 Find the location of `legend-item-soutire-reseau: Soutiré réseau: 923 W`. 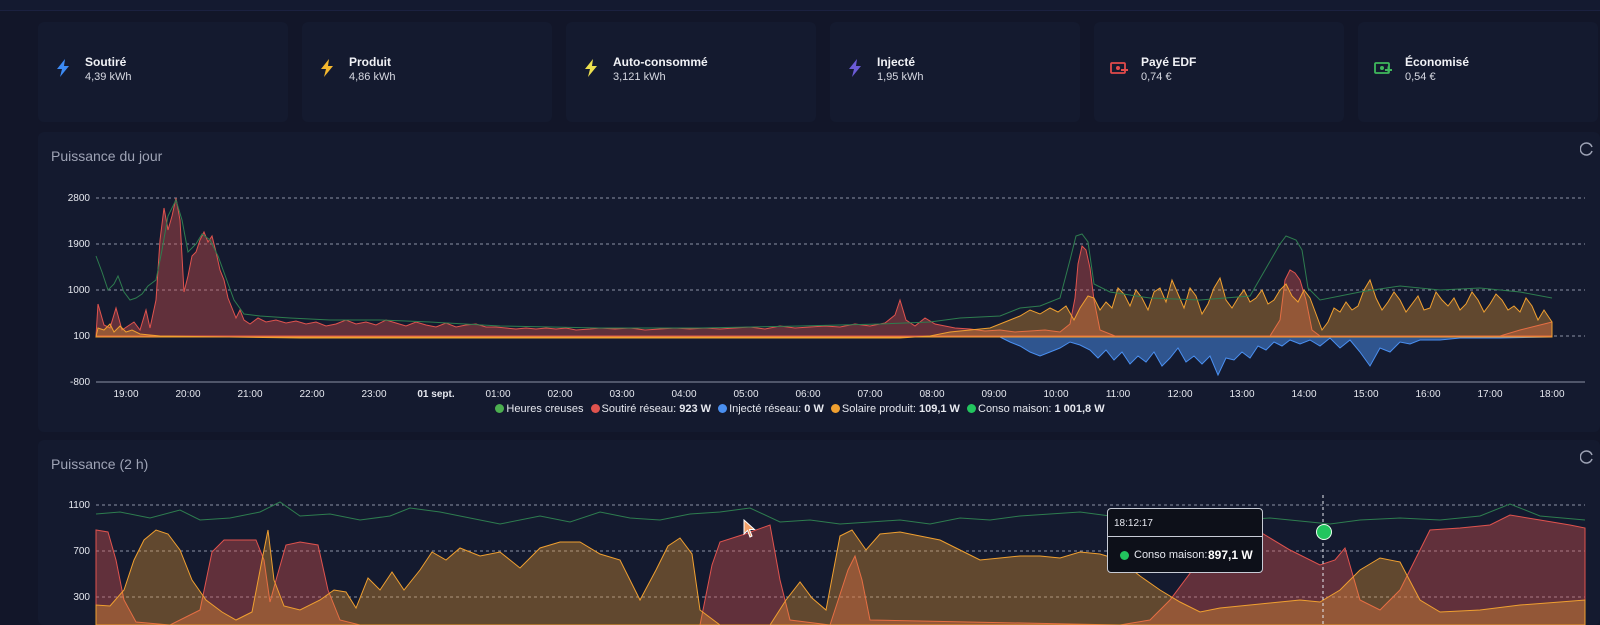

legend-item-soutire-reseau: Soutiré réseau: 923 W is located at coordinates (650, 409).